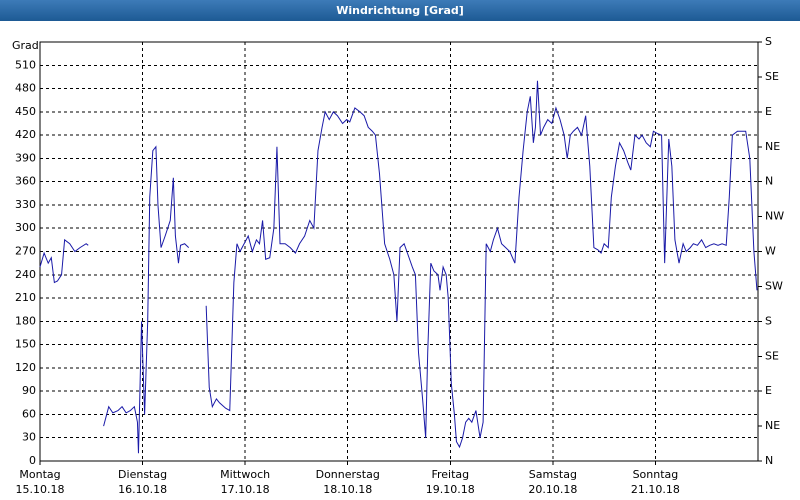 The height and width of the screenshot is (500, 800). I want to click on y-tick-label: 90, so click(29, 390).